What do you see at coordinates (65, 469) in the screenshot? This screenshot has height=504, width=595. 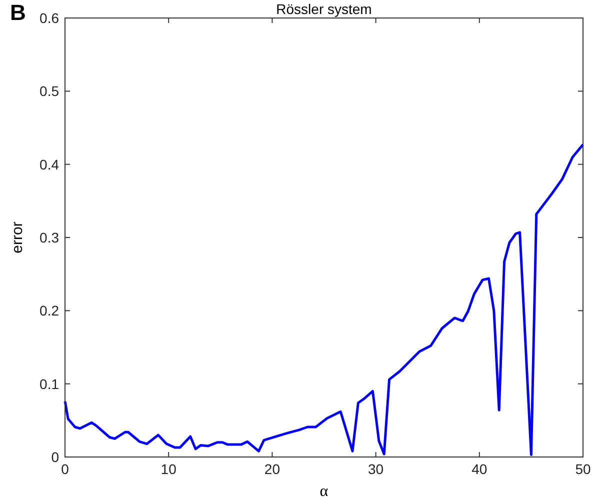 I see `x-tick-label: 0` at bounding box center [65, 469].